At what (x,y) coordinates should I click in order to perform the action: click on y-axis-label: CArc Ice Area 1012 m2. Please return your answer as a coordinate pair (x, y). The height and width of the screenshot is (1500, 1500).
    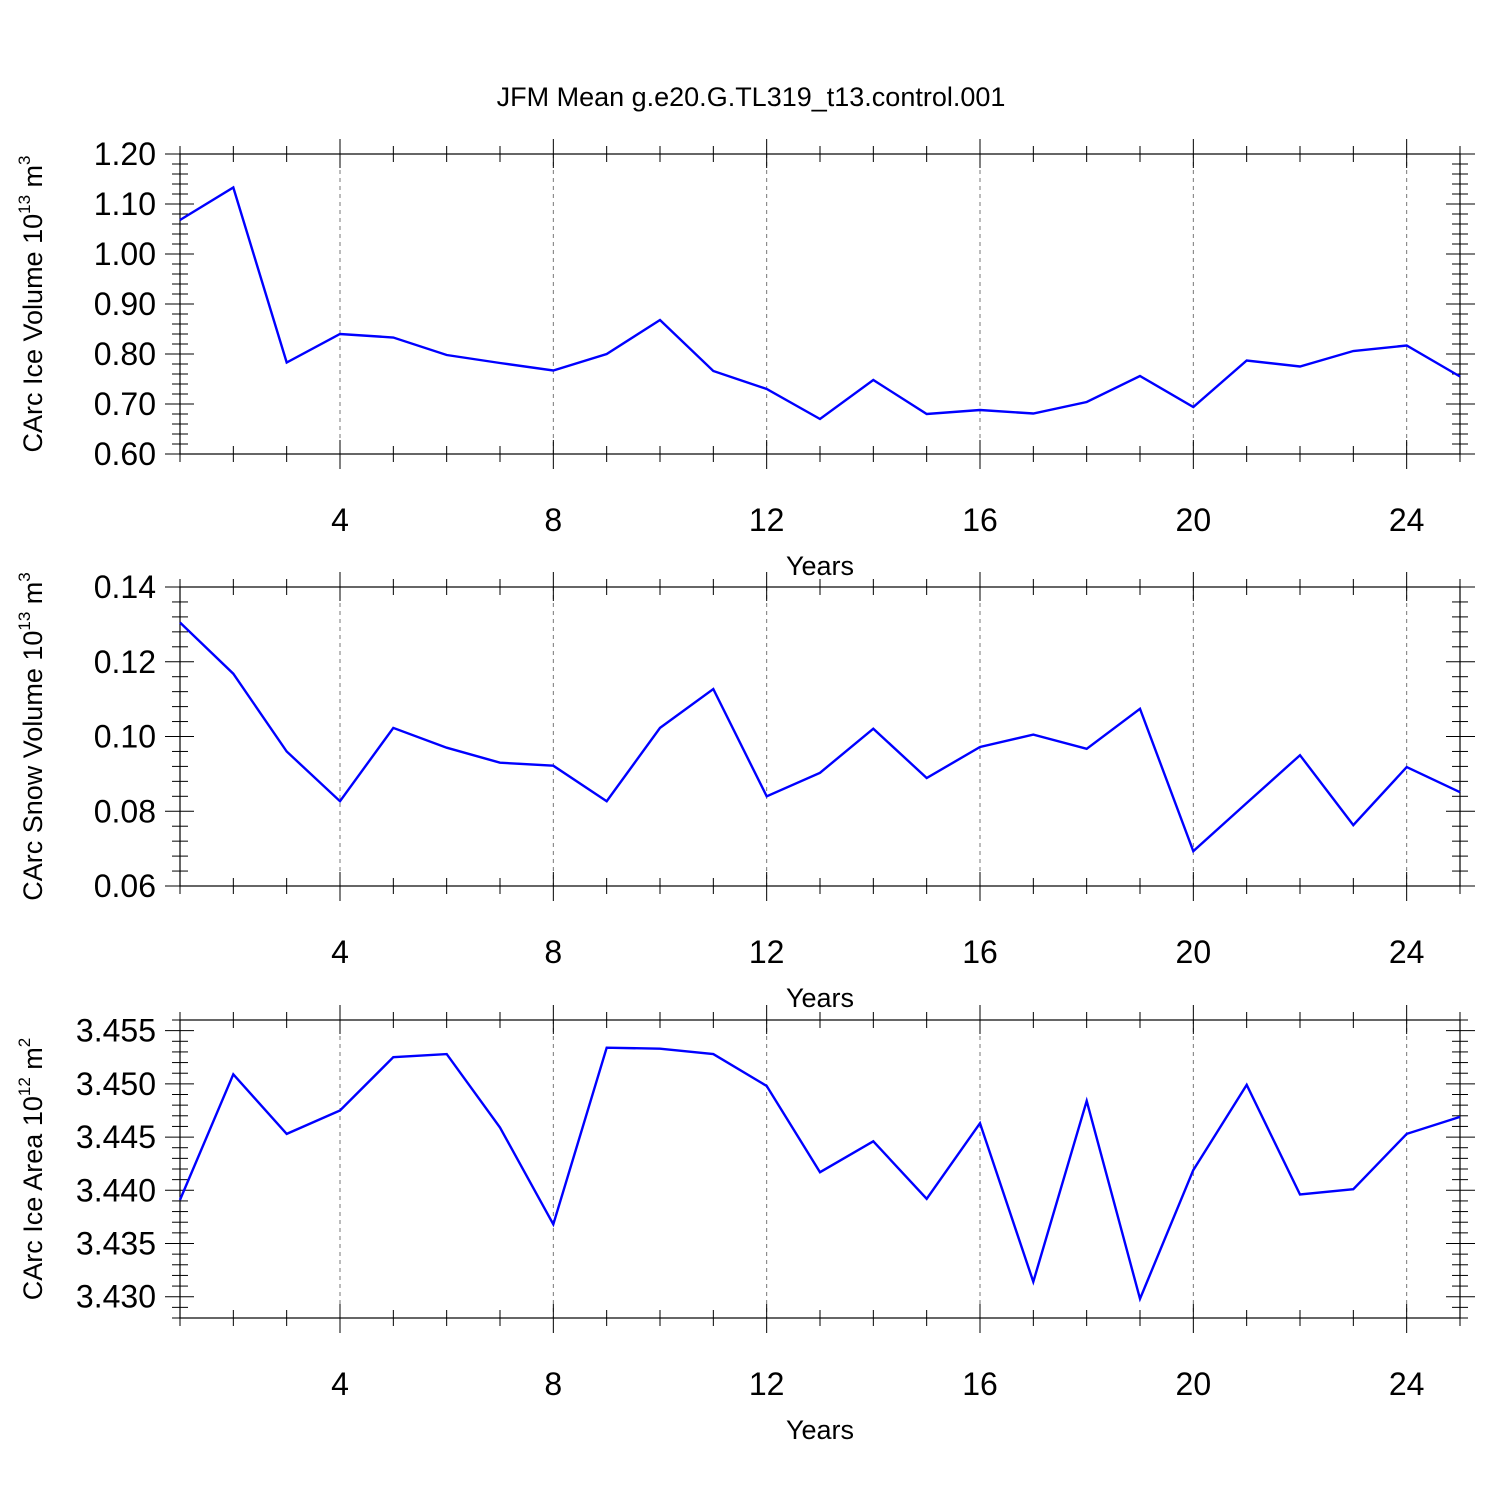
    Looking at the image, I should click on (31, 1169).